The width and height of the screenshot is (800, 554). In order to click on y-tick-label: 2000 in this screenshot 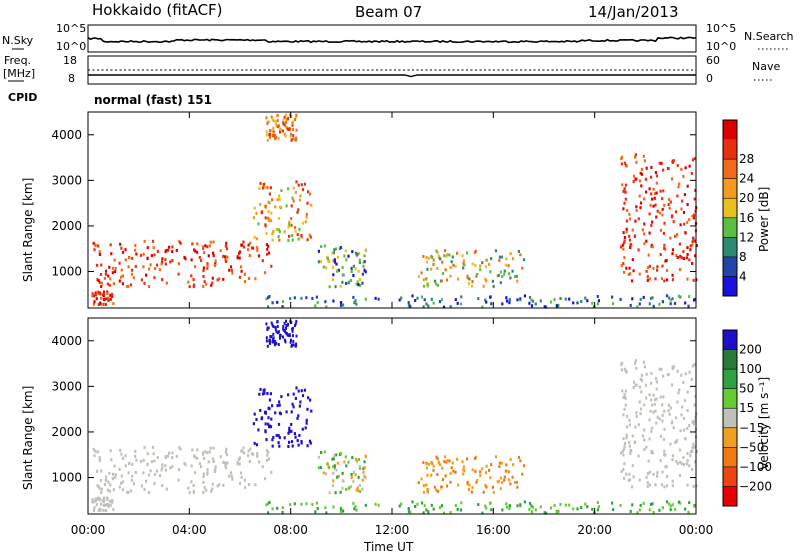, I will do `click(66, 226)`.